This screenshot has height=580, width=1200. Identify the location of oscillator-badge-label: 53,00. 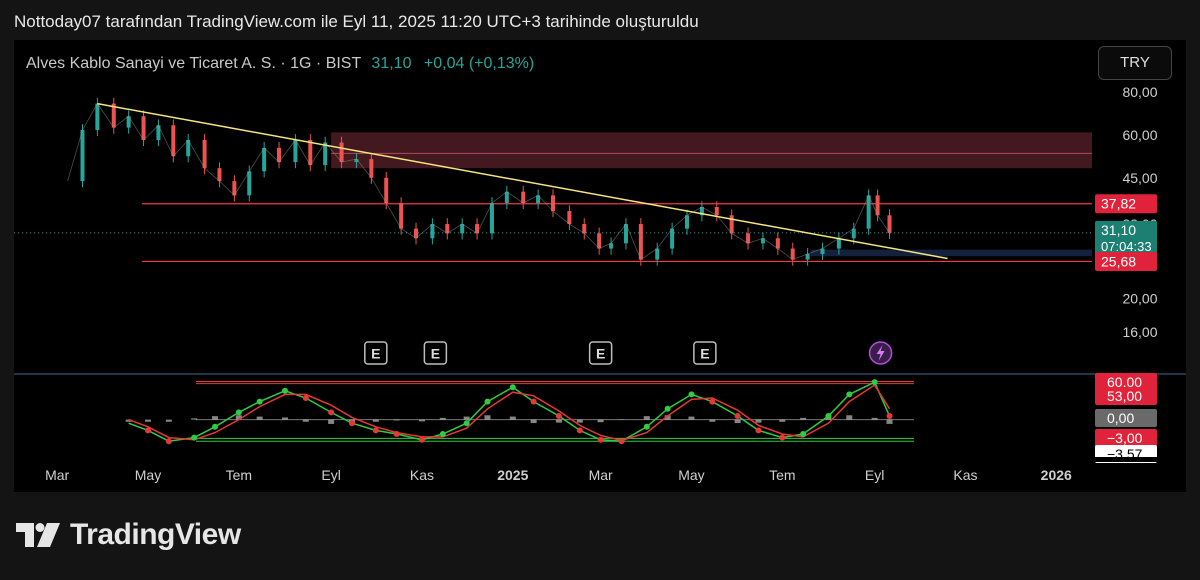
(1124, 396).